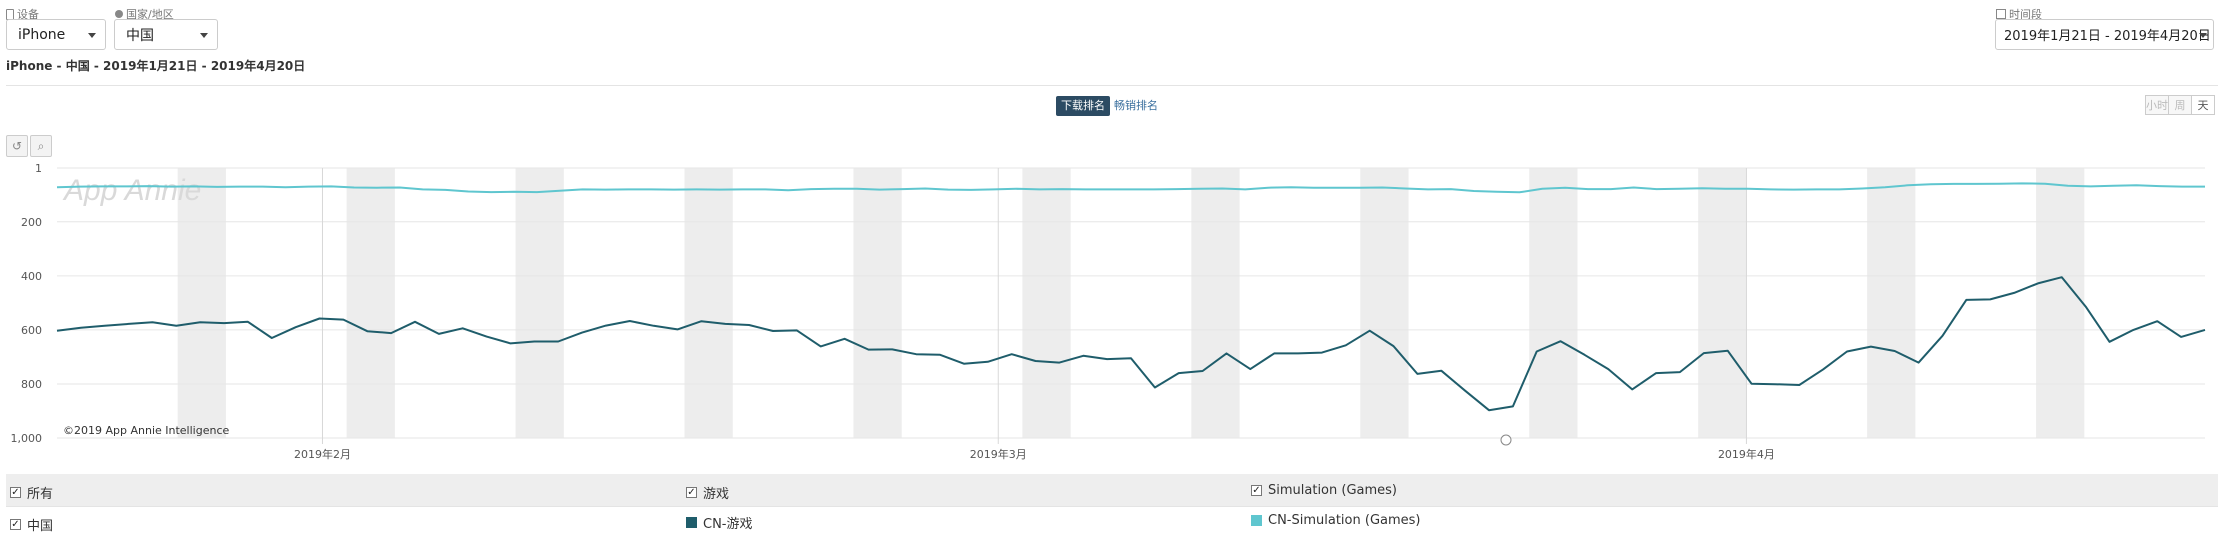  What do you see at coordinates (131, 190) in the screenshot?
I see `watermark: App Annie` at bounding box center [131, 190].